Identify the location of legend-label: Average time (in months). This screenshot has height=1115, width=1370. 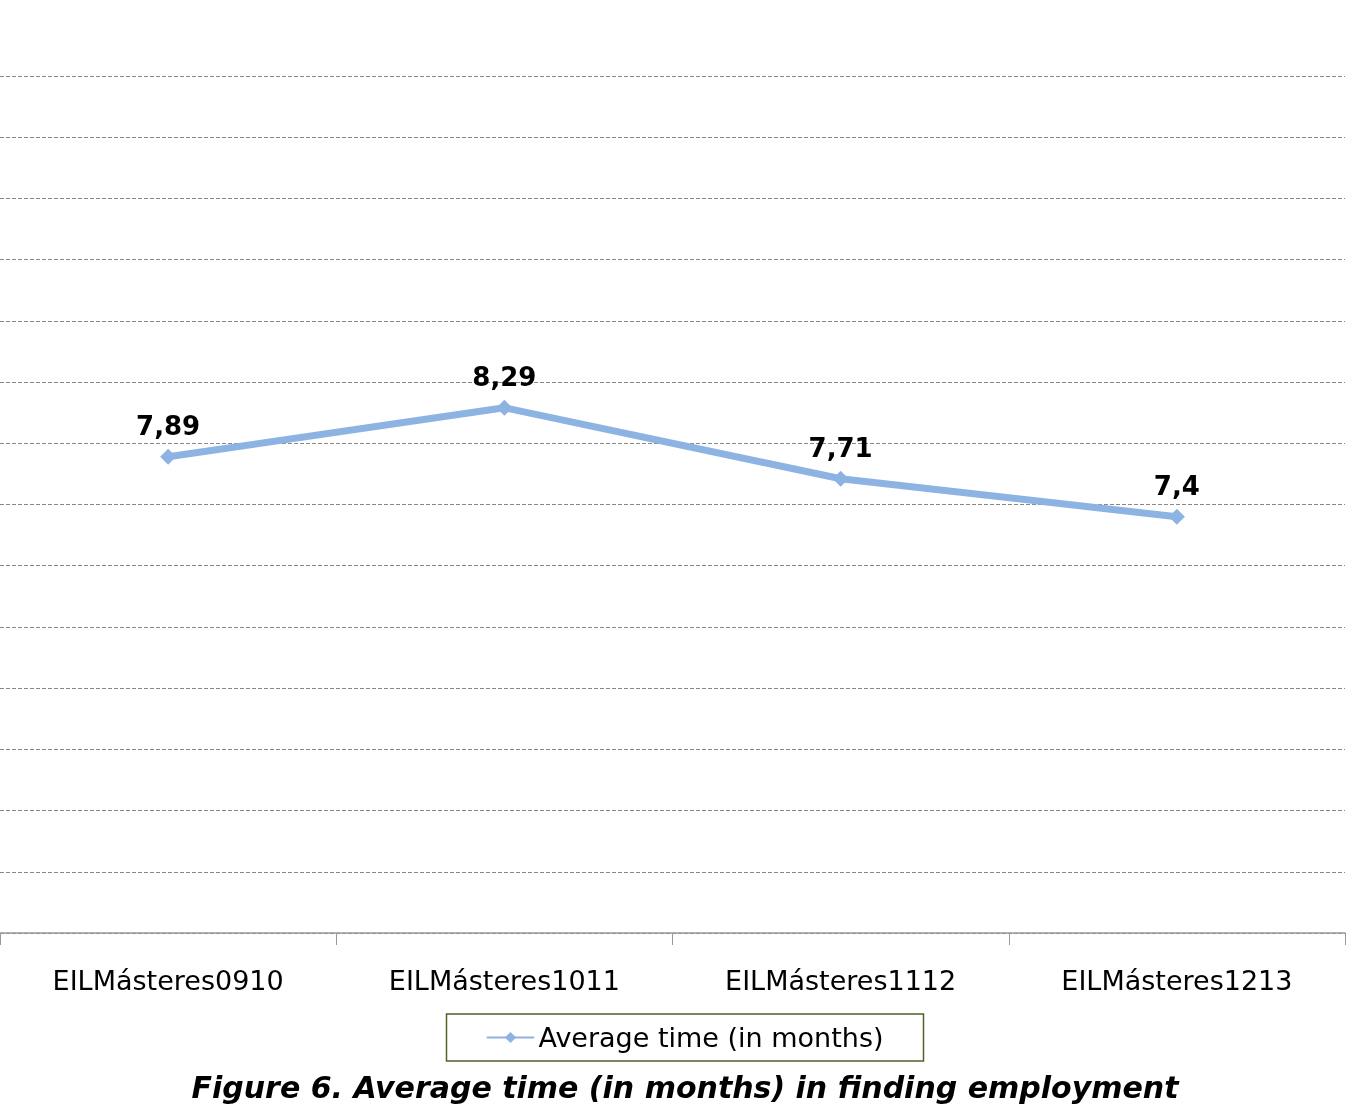
(711, 1037).